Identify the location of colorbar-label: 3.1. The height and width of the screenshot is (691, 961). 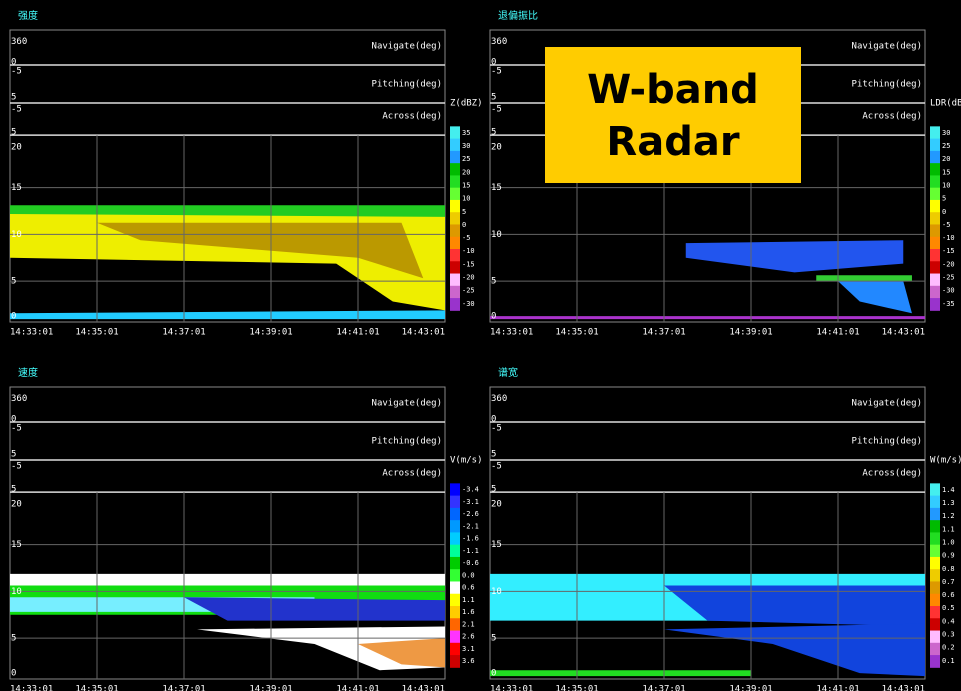
(468, 649).